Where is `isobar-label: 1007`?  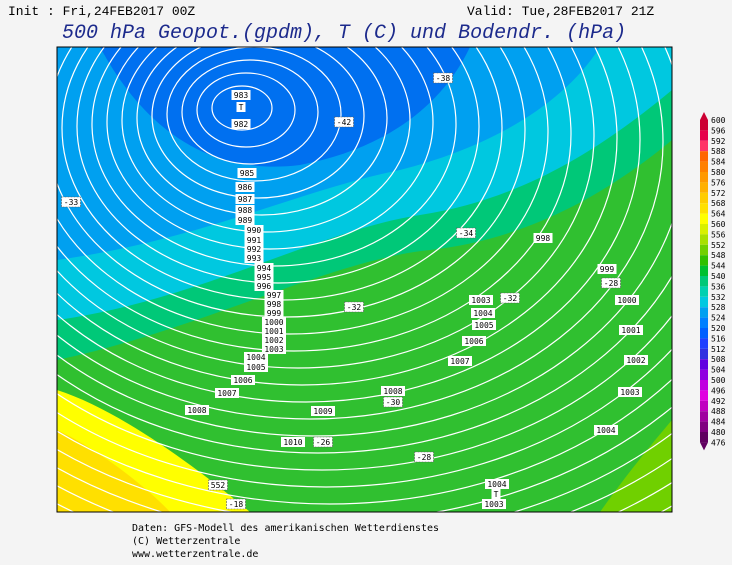 isobar-label: 1007 is located at coordinates (459, 361).